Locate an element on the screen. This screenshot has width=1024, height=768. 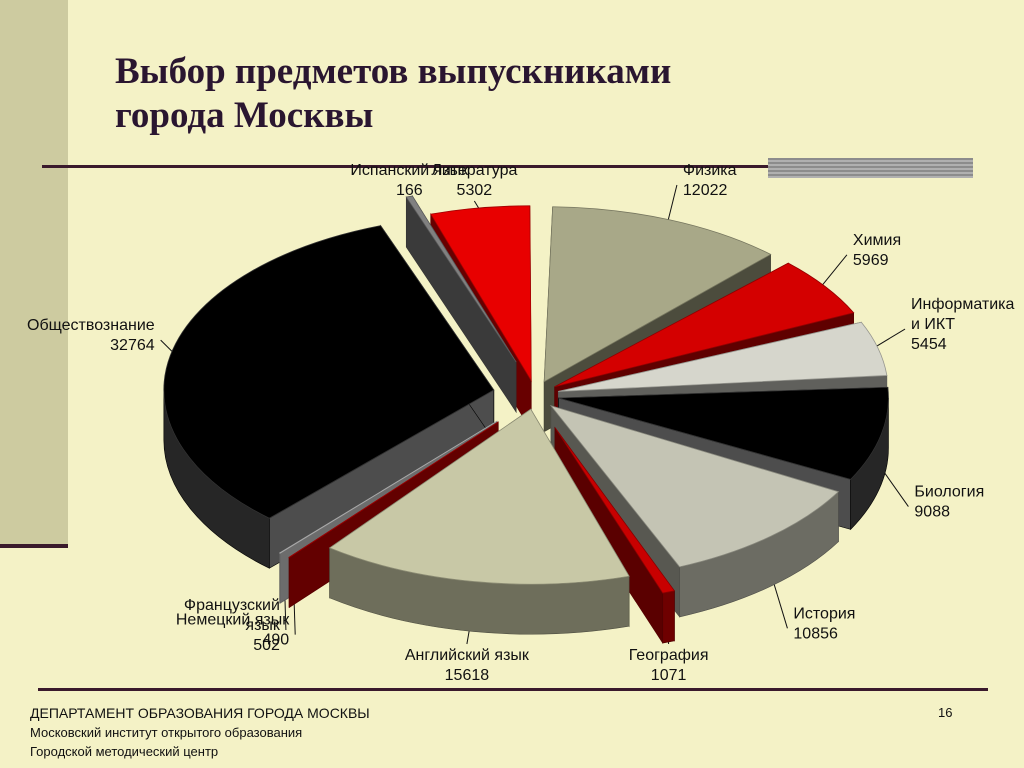
data-label-value: 5969 is located at coordinates (871, 260).